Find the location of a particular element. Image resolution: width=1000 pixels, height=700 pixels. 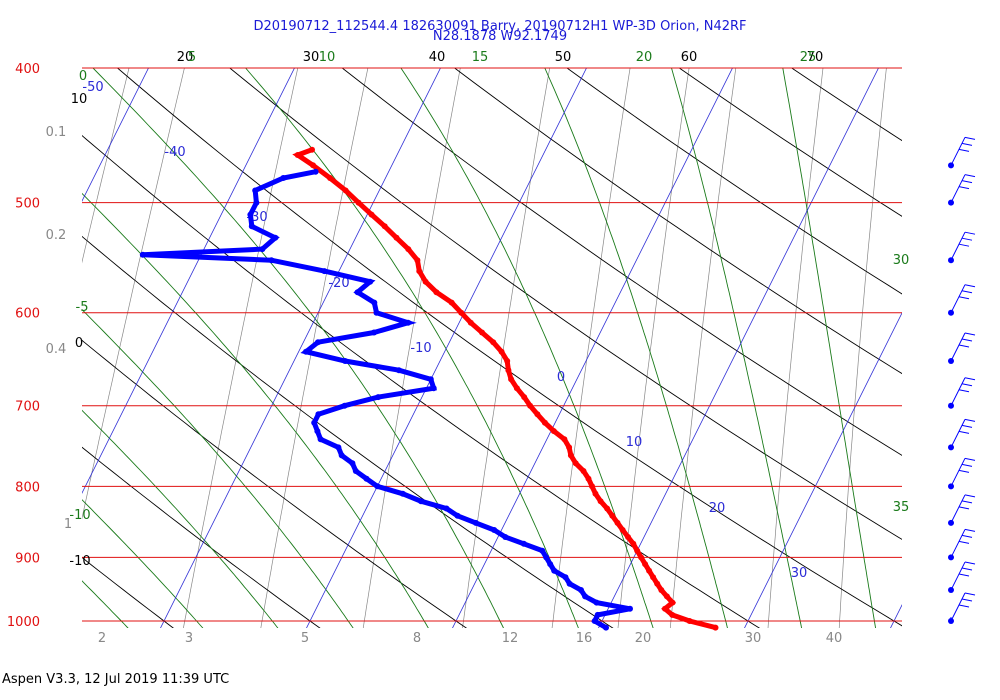

pressure-tick-label: 700 is located at coordinates (27, 407).